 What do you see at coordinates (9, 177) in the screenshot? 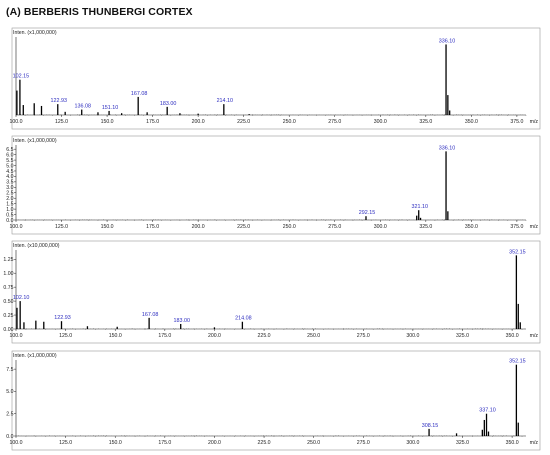
I see `y-tick-label: 4.0` at bounding box center [9, 177].